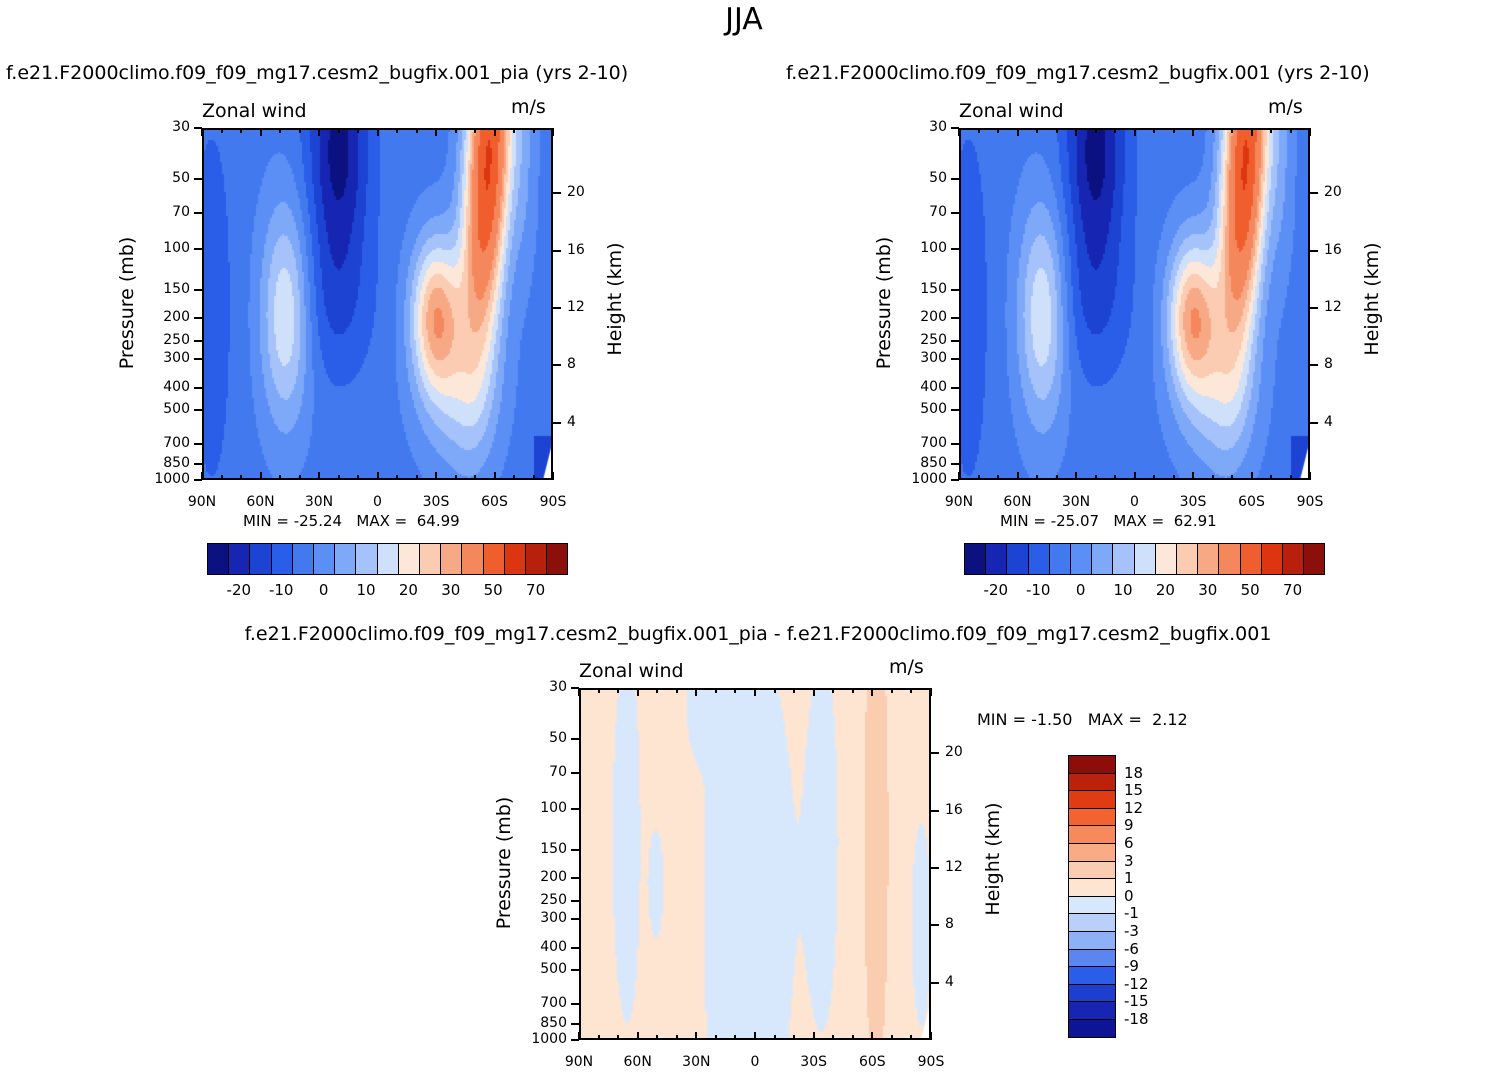 This screenshot has width=1488, height=1074. What do you see at coordinates (176, 247) in the screenshot?
I see `left-p-tick-label: 100` at bounding box center [176, 247].